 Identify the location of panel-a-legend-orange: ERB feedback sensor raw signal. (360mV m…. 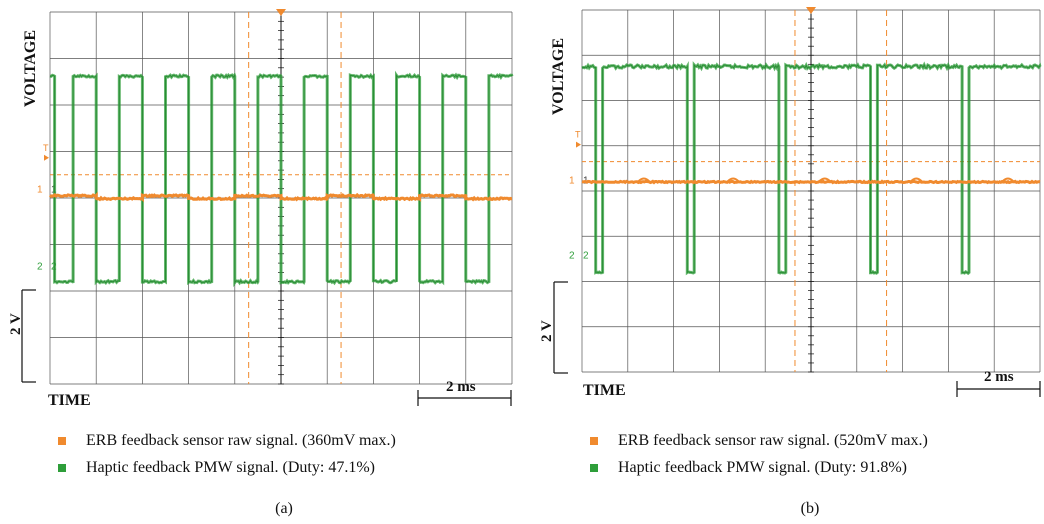
(227, 441).